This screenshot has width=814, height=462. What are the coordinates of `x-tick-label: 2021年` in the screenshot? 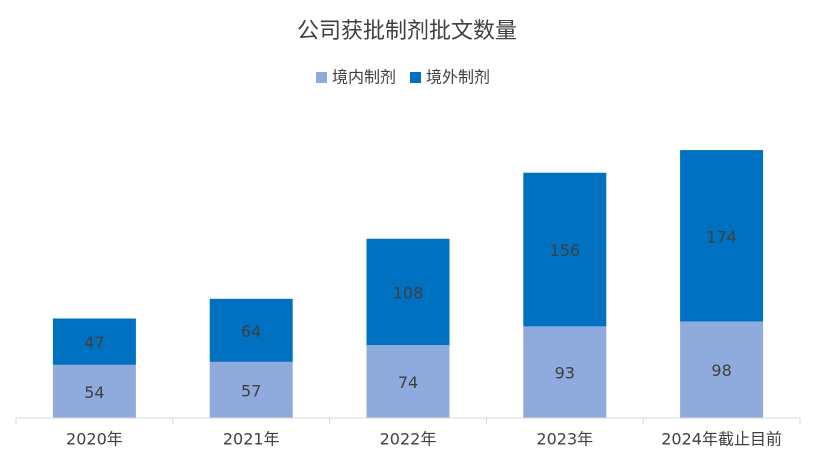 It's located at (251, 439).